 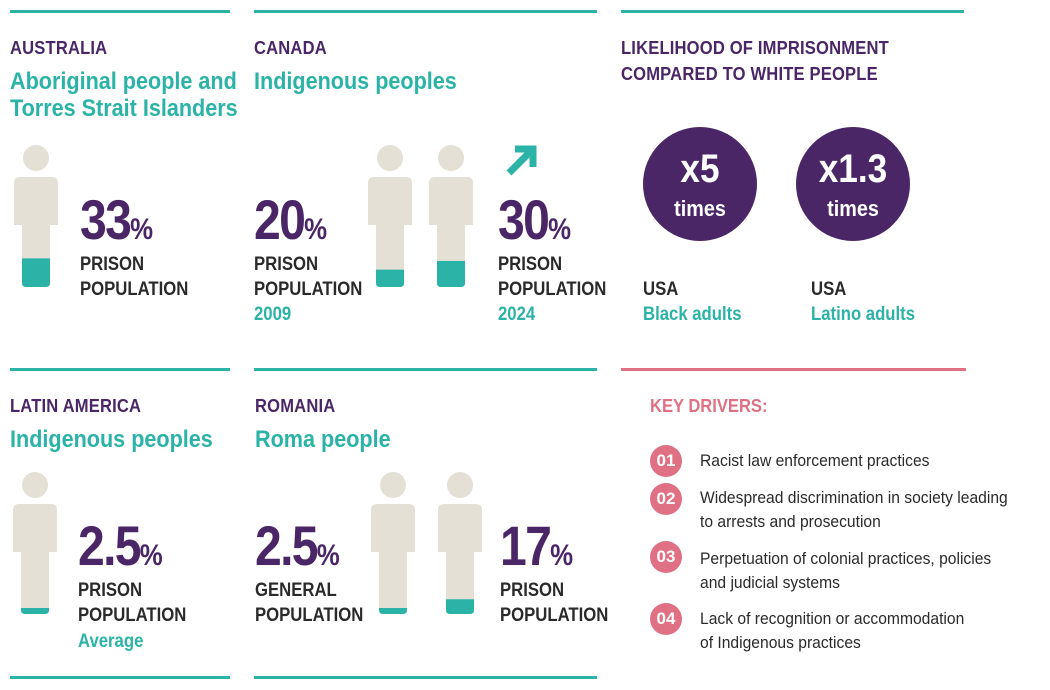 What do you see at coordinates (134, 289) in the screenshot?
I see `australia-label-line2: POPULATION` at bounding box center [134, 289].